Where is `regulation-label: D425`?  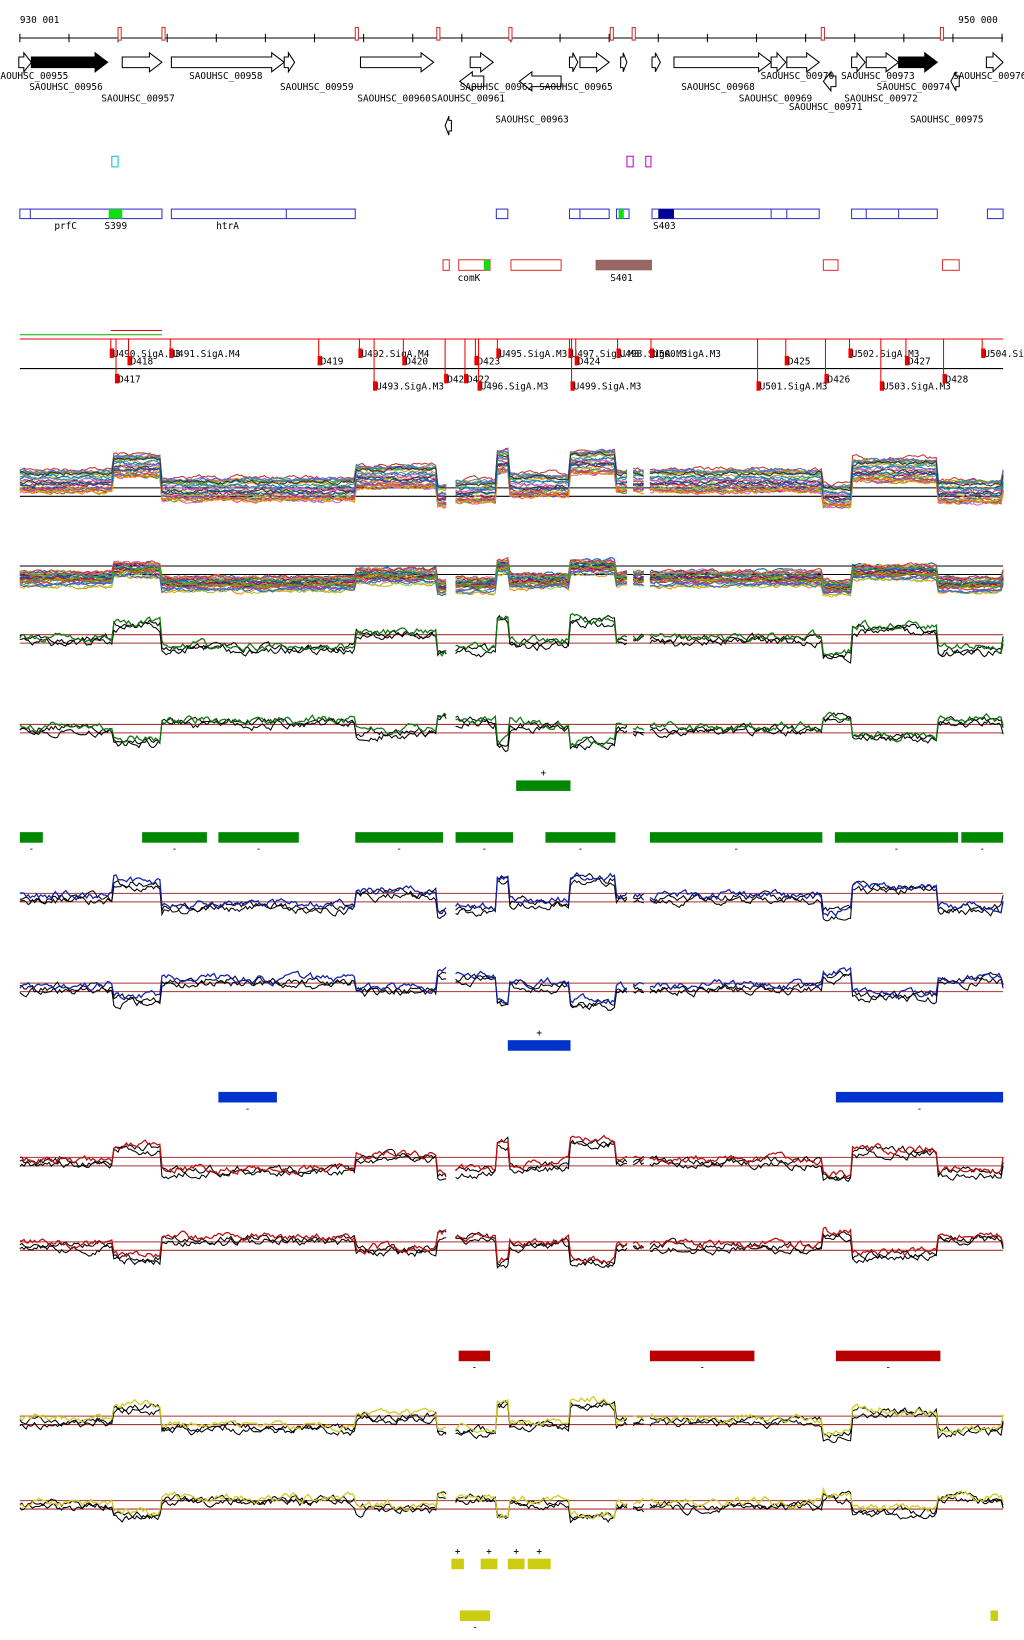
regulation-label: D425 is located at coordinates (799, 361).